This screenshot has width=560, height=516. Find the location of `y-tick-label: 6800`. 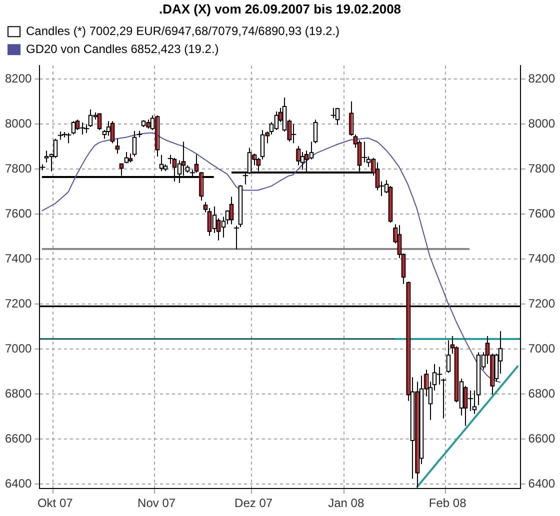

y-tick-label: 6800 is located at coordinates (542, 393).